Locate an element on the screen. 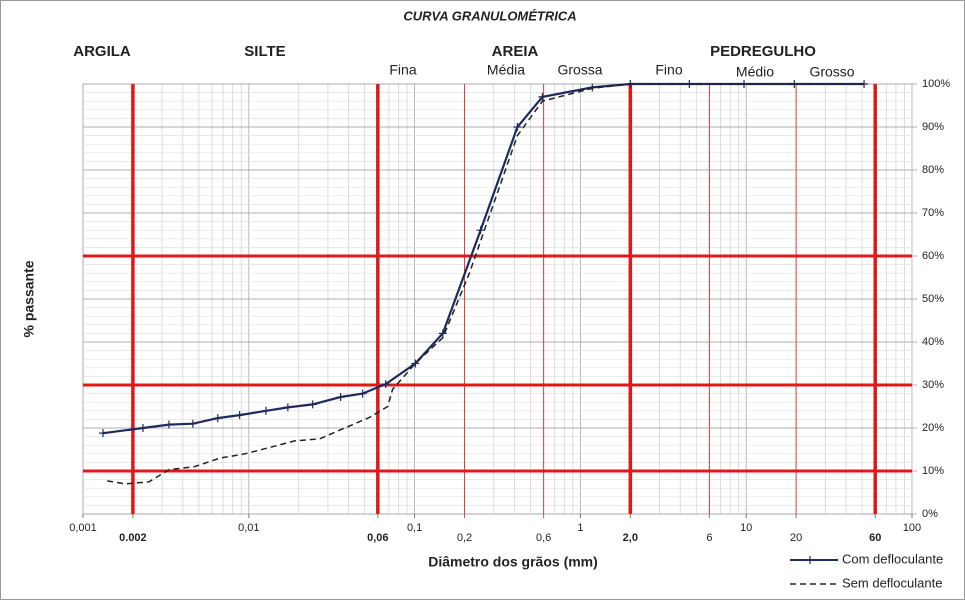 This screenshot has width=965, height=600. zone-label: AREIA is located at coordinates (515, 51).